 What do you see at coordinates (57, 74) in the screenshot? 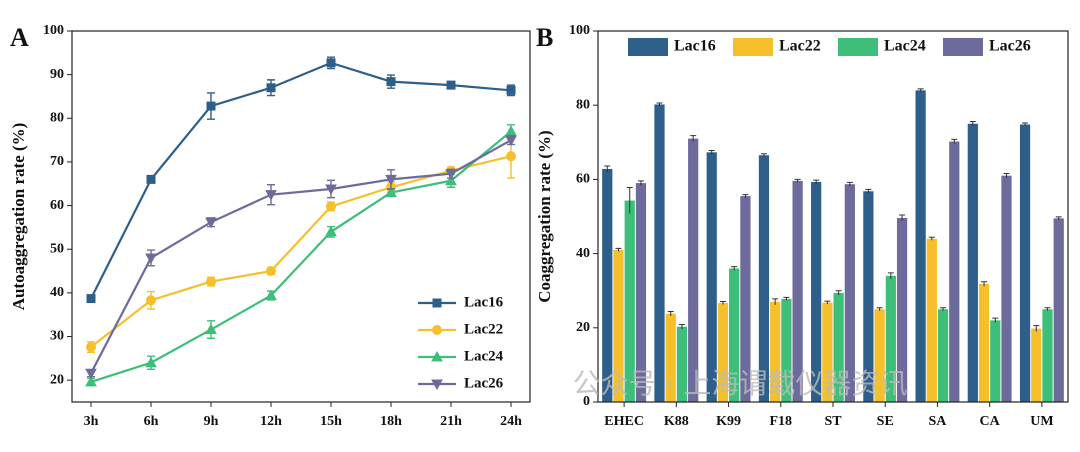
I see `y-tick-label: 90` at bounding box center [57, 74].